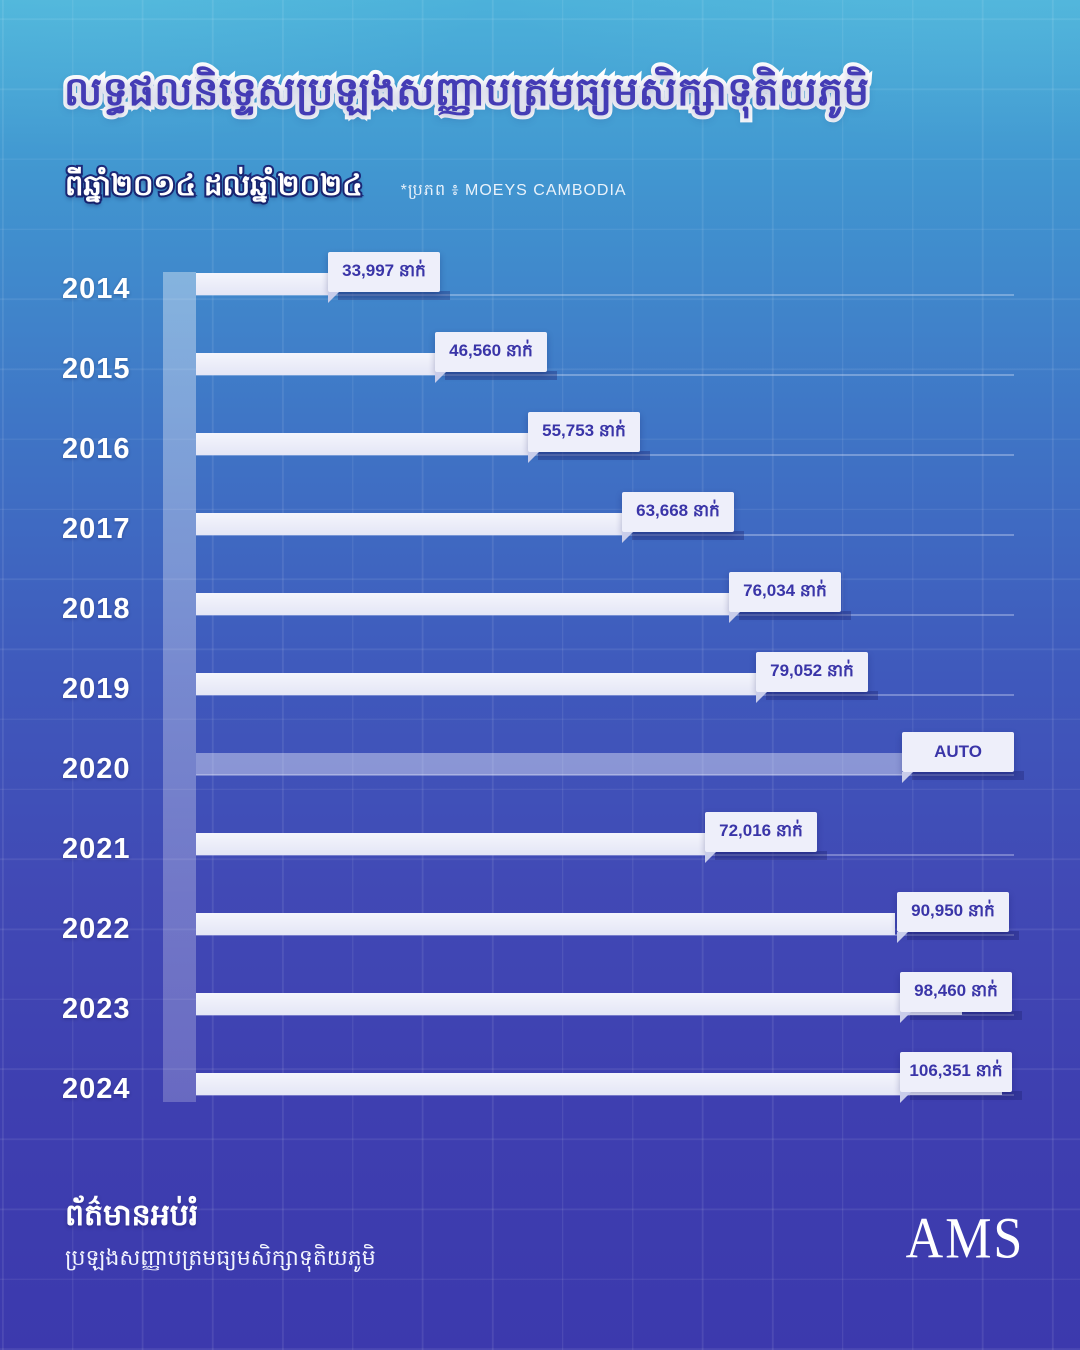 The height and width of the screenshot is (1350, 1080). I want to click on bar-2024, so click(599, 1084).